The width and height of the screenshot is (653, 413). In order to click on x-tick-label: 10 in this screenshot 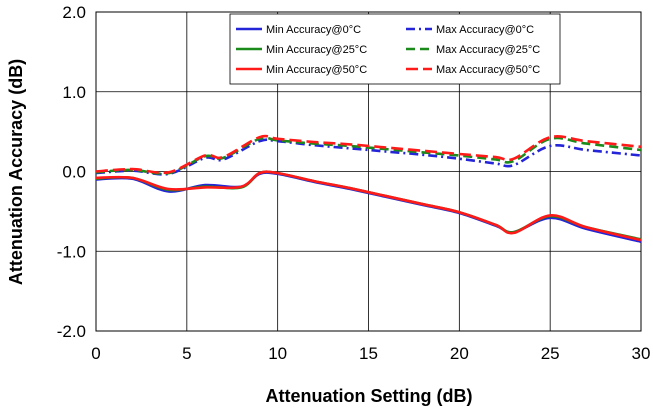, I will do `click(277, 353)`.